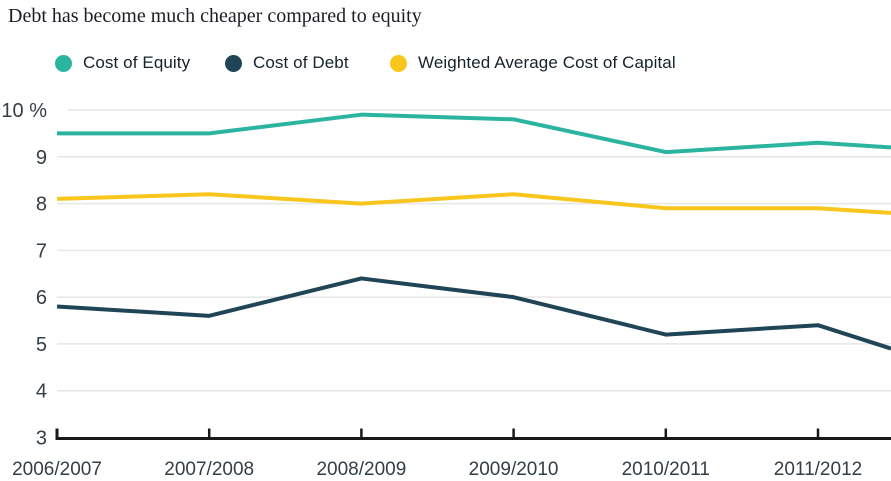  Describe the element at coordinates (666, 469) in the screenshot. I see `x-axis-tick-label: 2010/2011` at that location.